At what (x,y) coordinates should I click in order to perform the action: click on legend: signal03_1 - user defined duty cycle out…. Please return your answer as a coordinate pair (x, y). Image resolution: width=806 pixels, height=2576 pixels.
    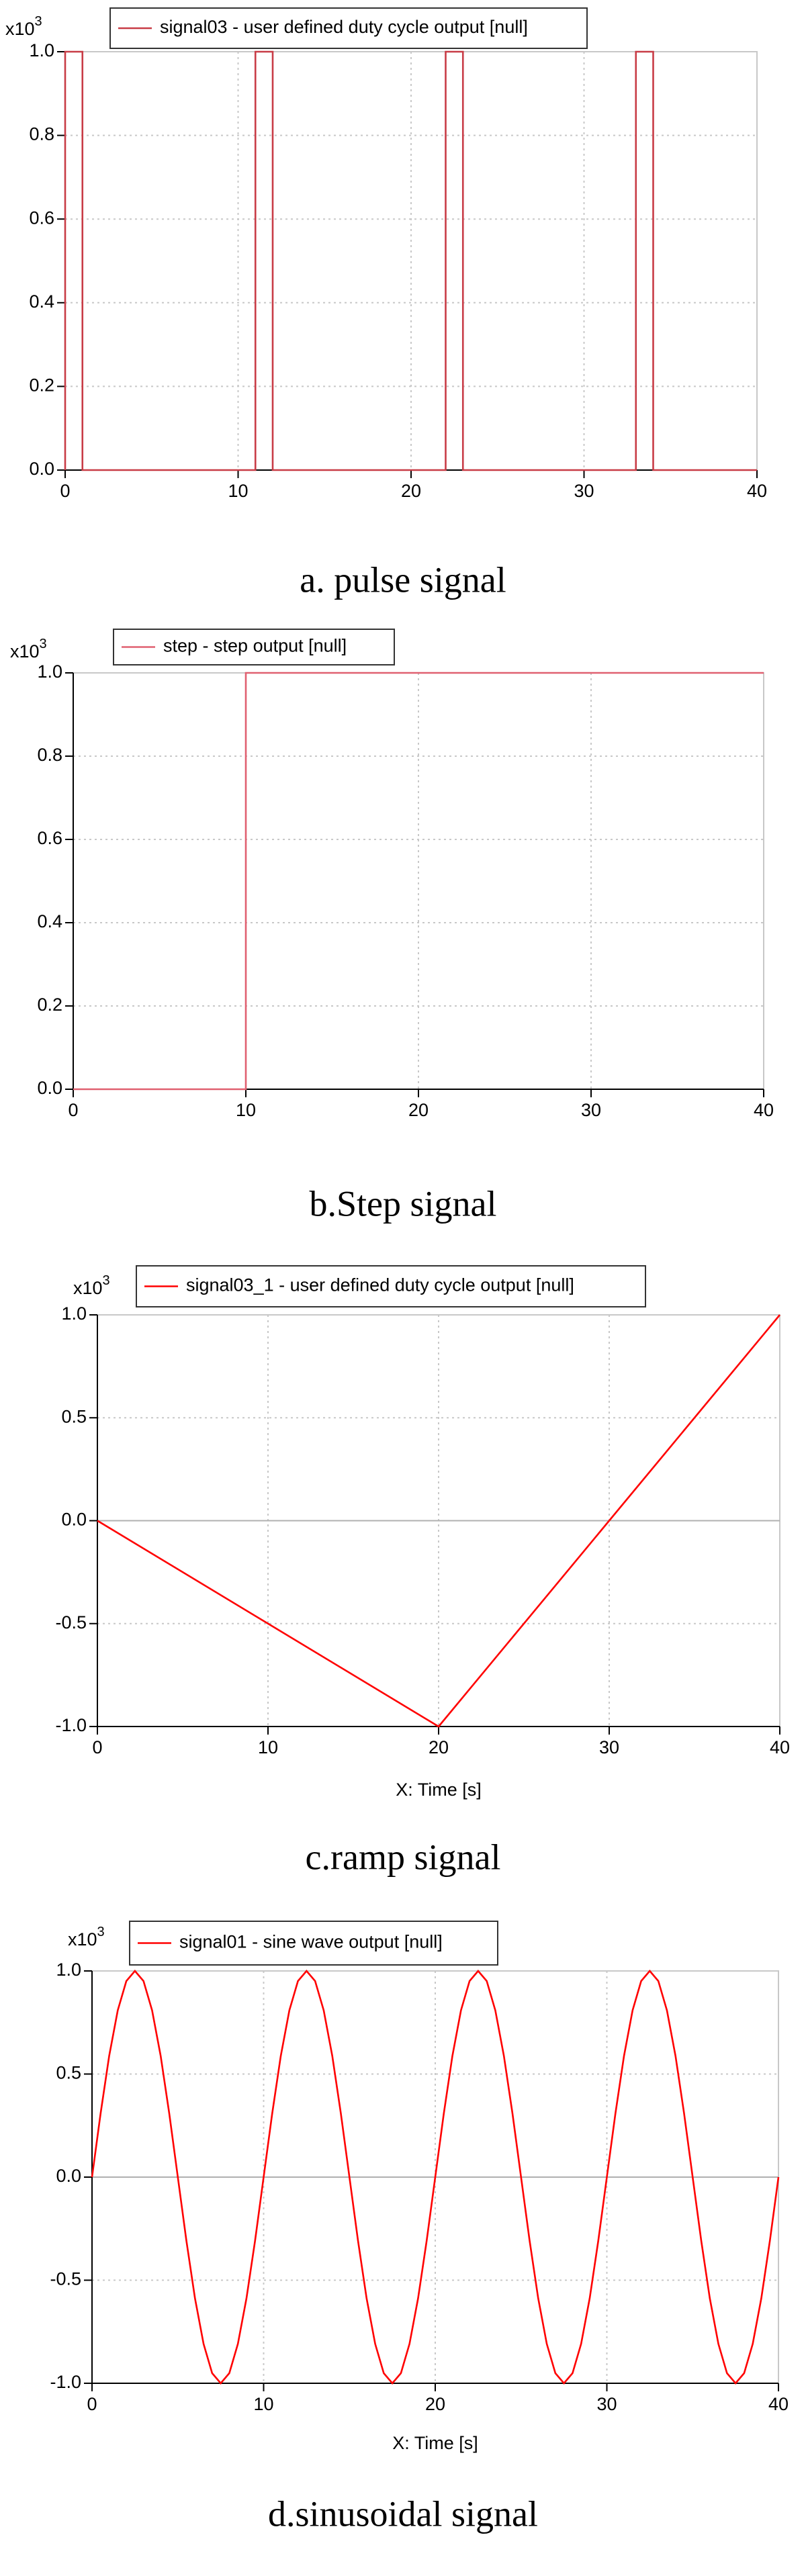
    Looking at the image, I should click on (391, 1286).